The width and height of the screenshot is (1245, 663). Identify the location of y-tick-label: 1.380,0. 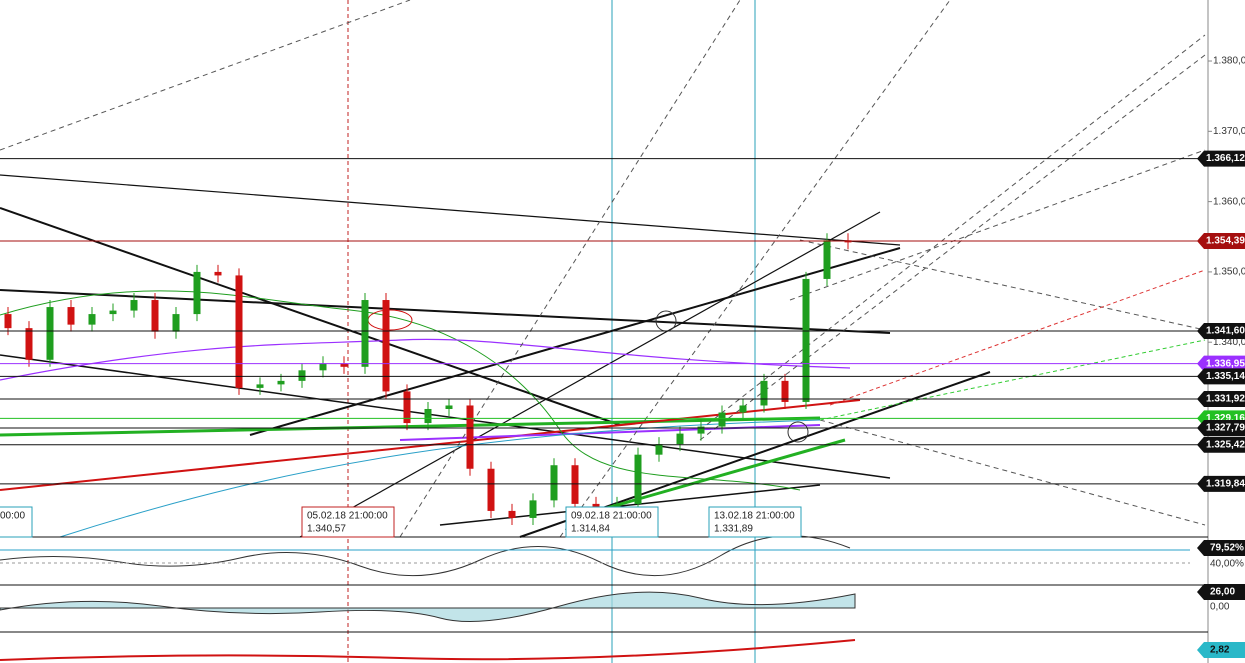
(1229, 61).